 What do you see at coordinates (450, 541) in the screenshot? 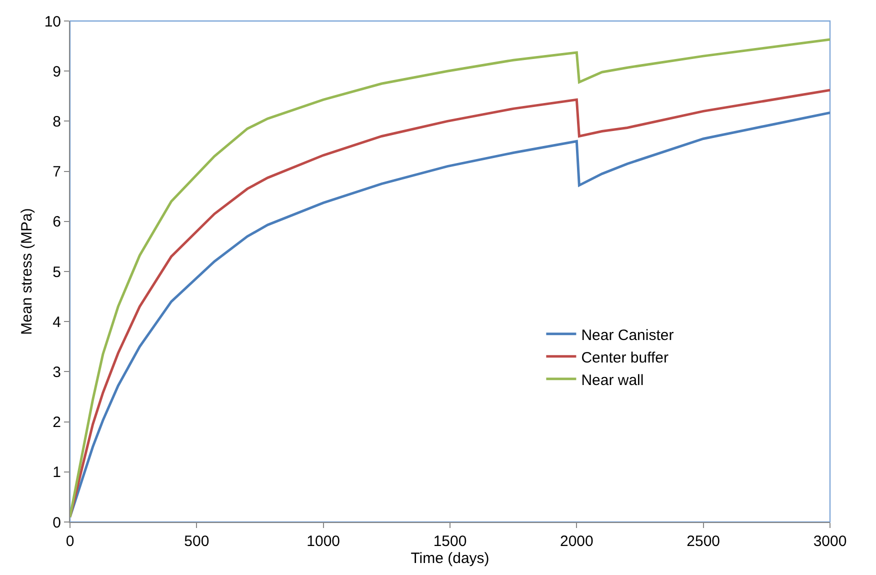
I see `x-tick-label: 1500` at bounding box center [450, 541].